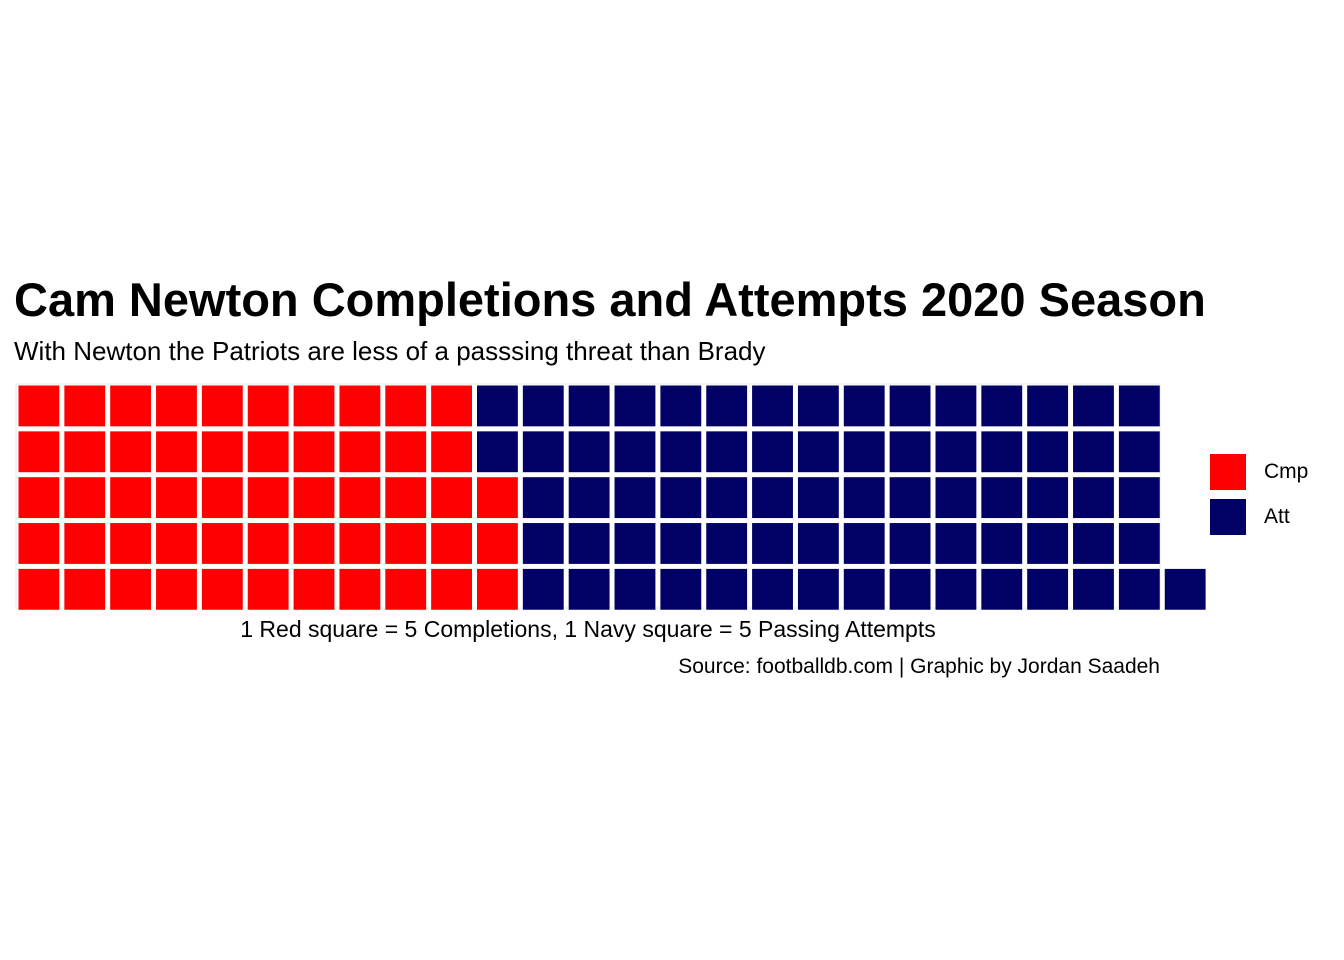  What do you see at coordinates (1228, 517) in the screenshot?
I see `legend-key-att` at bounding box center [1228, 517].